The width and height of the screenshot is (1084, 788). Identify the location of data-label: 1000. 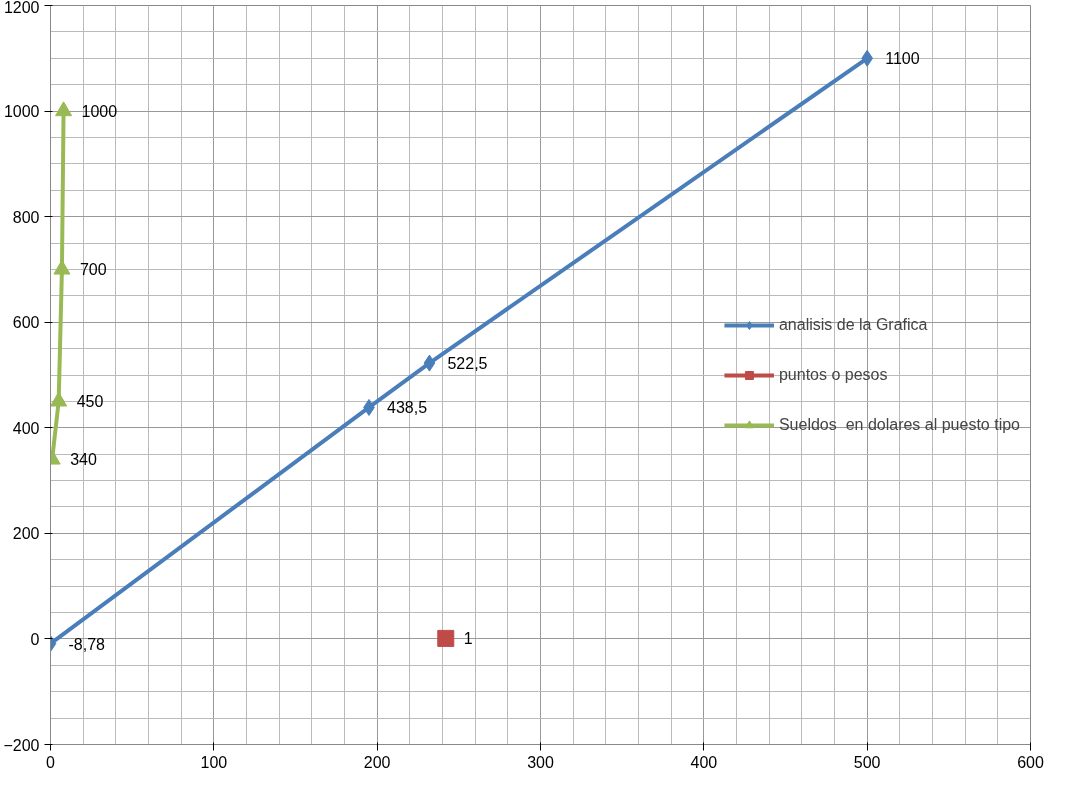
(99, 112).